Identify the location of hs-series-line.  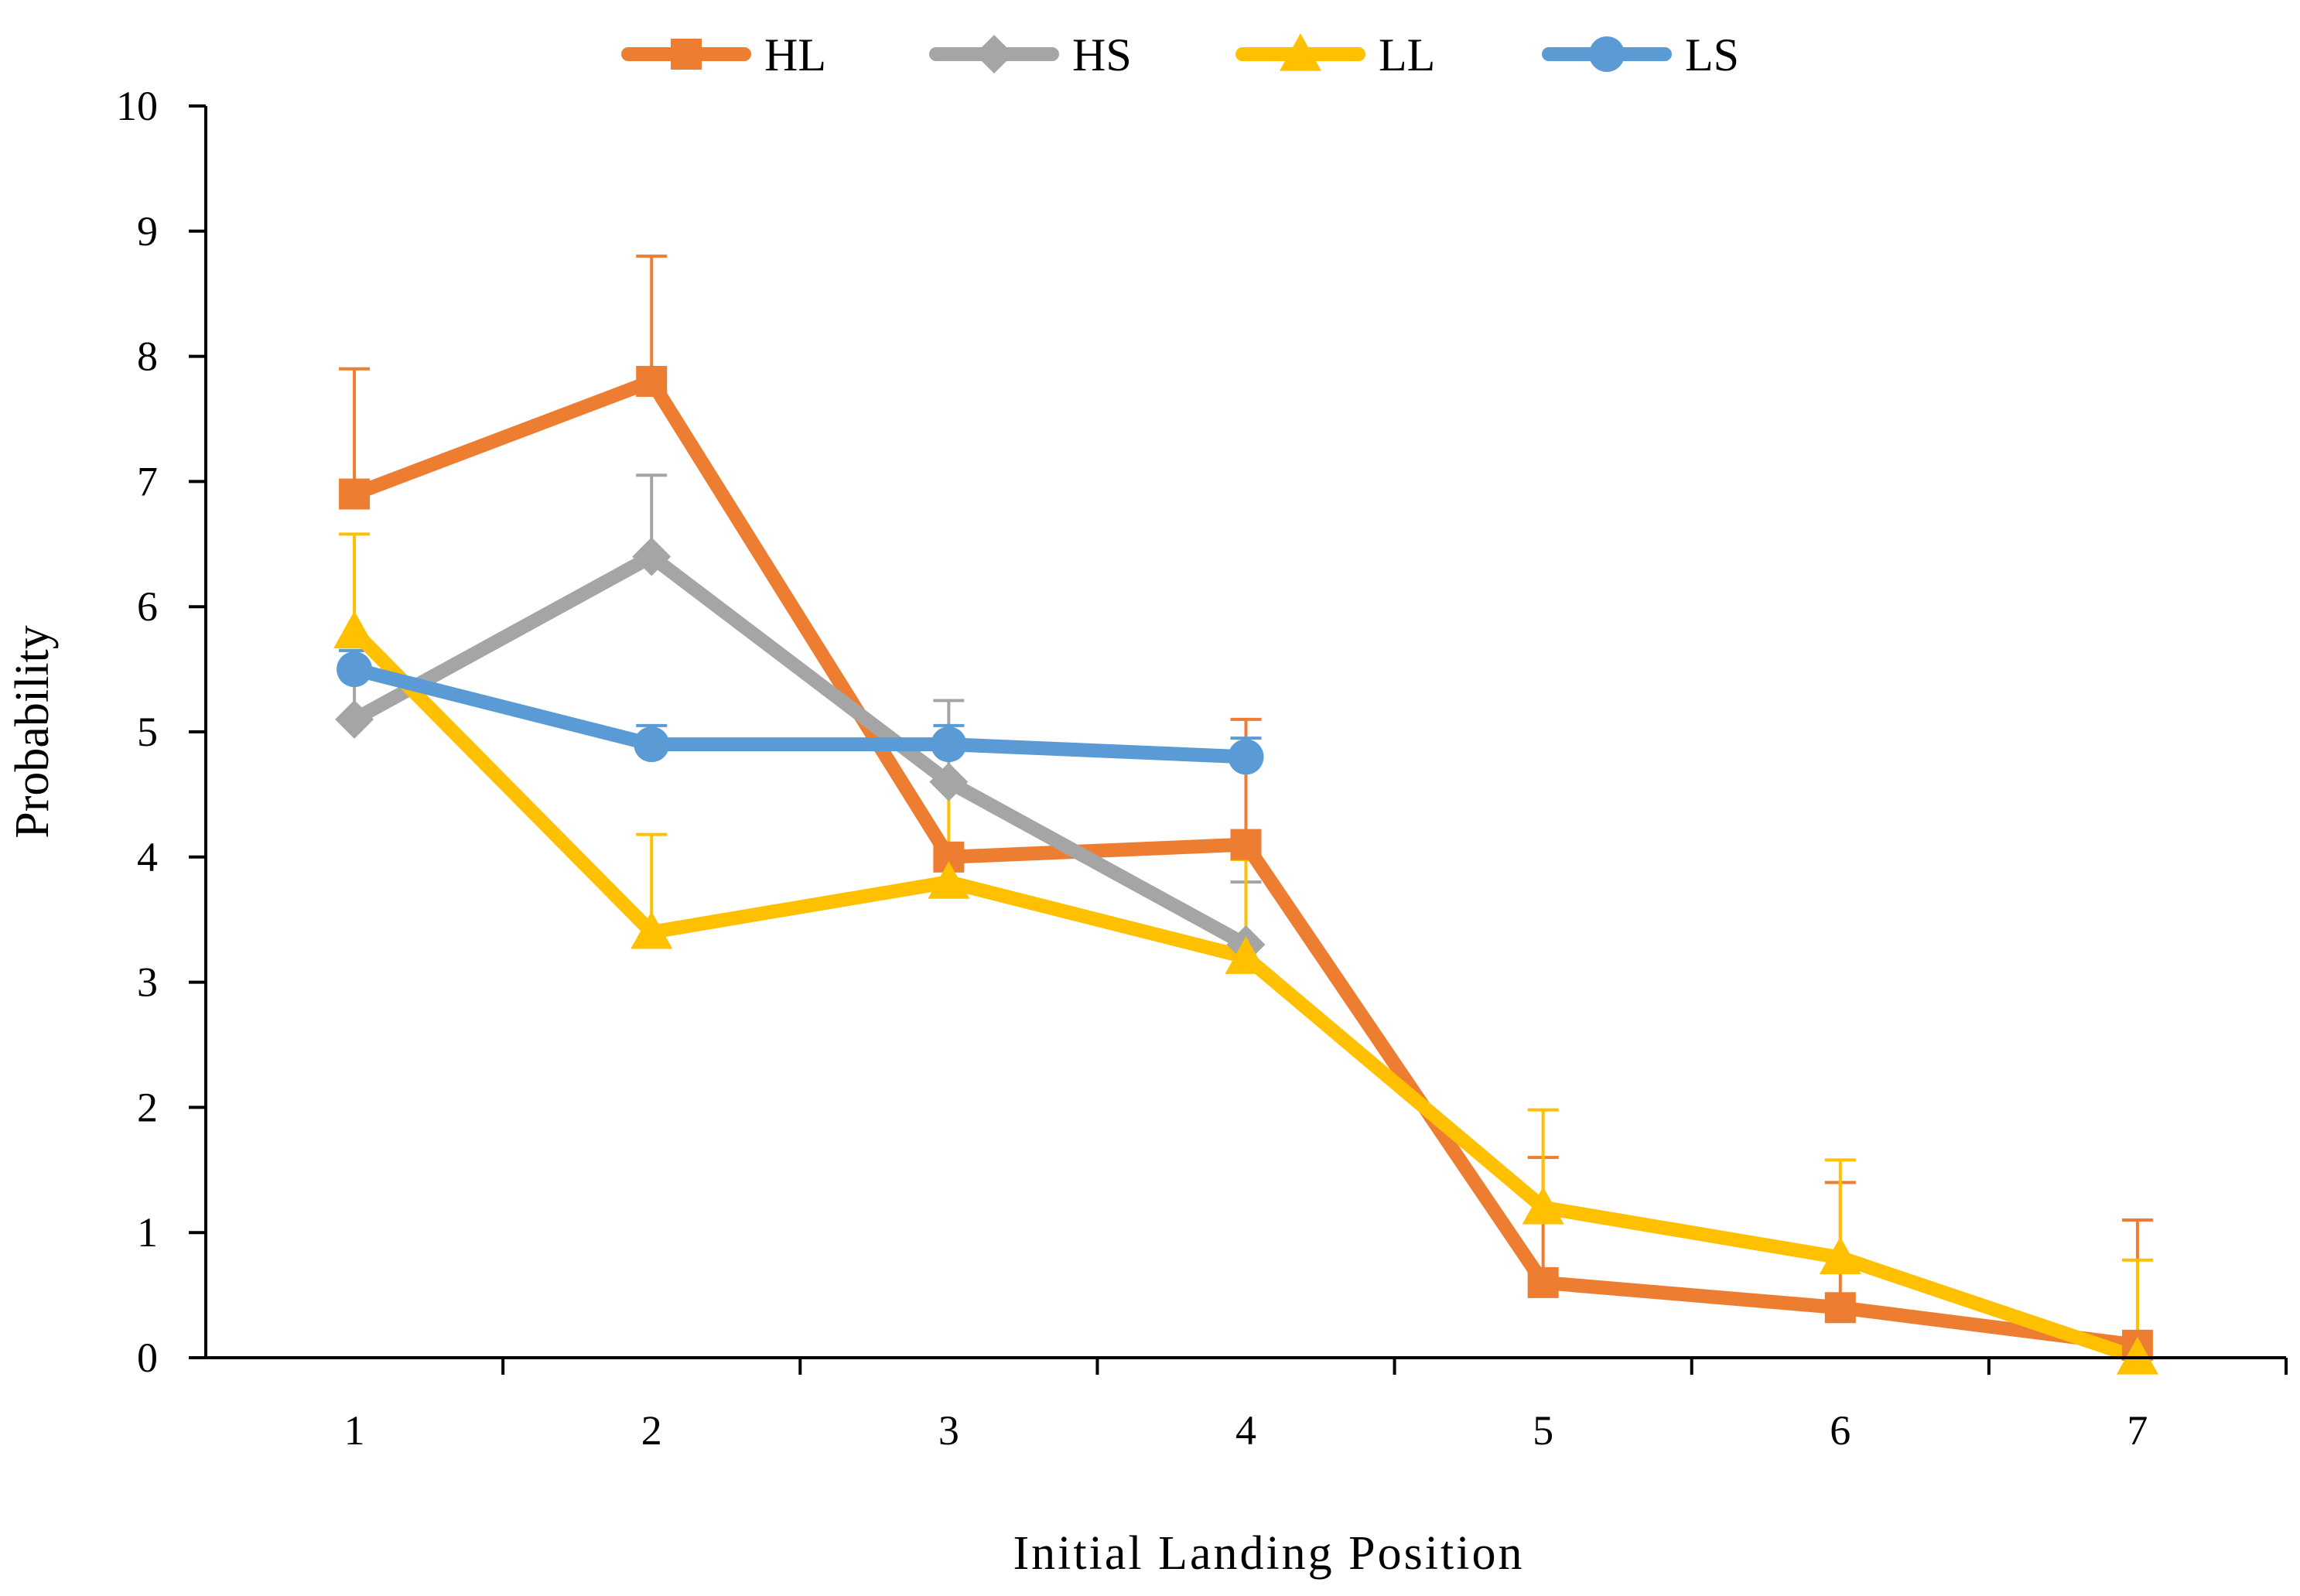
(800, 750).